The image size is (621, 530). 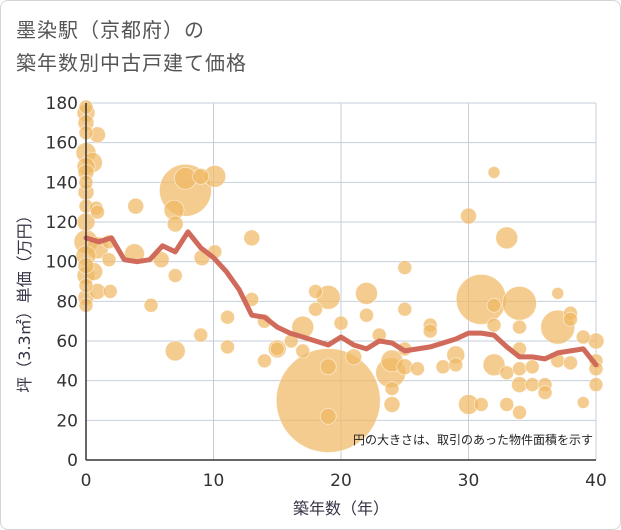 What do you see at coordinates (67, 302) in the screenshot?
I see `y-tick-label: 80` at bounding box center [67, 302].